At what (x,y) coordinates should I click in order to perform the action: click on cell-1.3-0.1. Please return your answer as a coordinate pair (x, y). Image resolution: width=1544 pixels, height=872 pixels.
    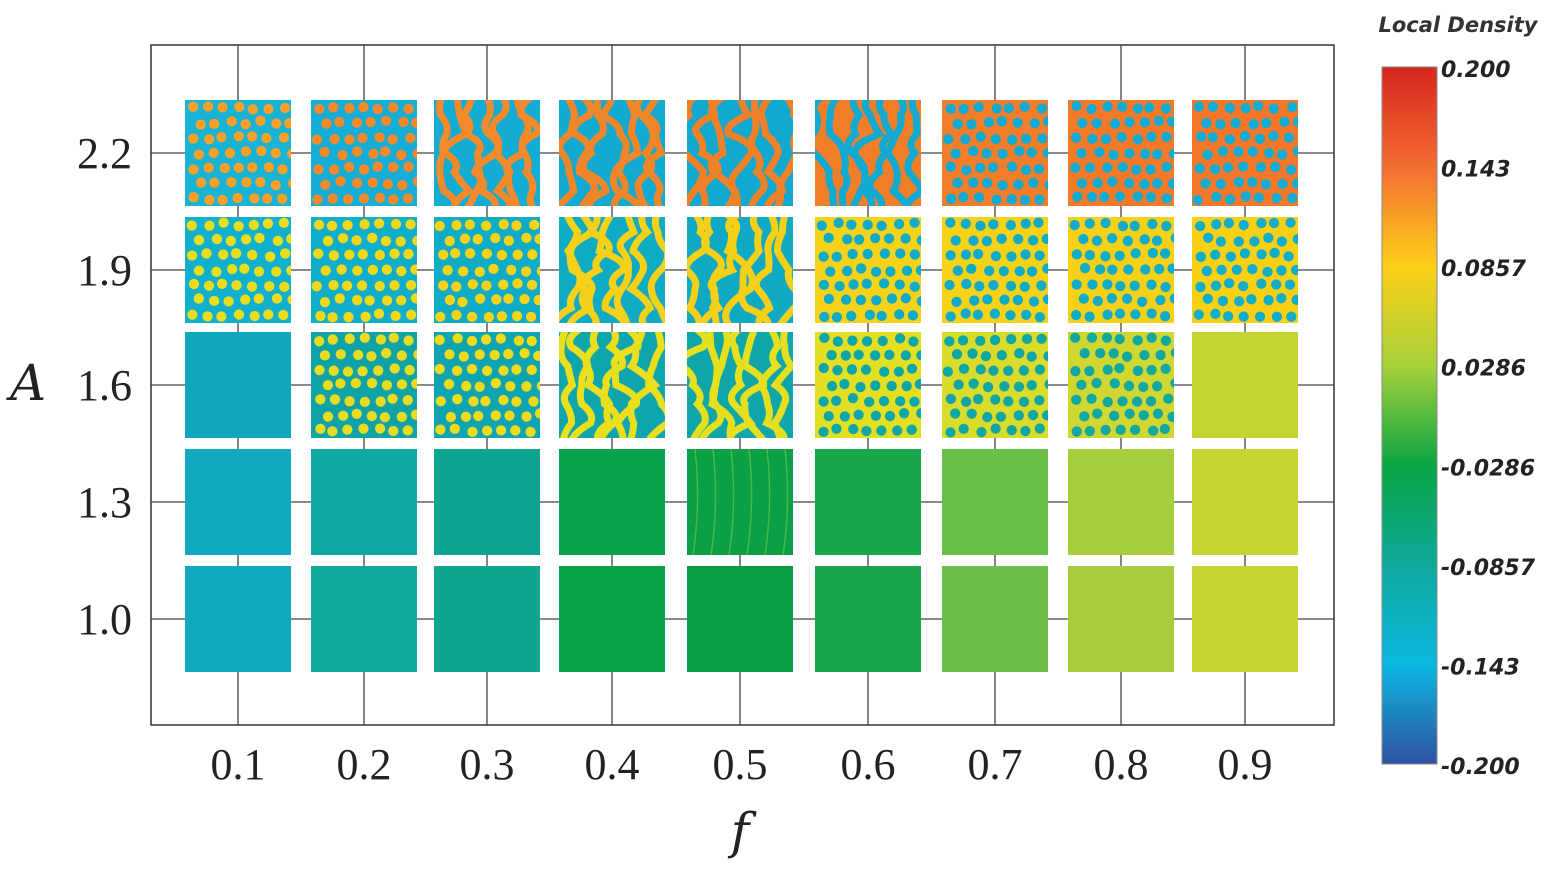
    Looking at the image, I should click on (238, 502).